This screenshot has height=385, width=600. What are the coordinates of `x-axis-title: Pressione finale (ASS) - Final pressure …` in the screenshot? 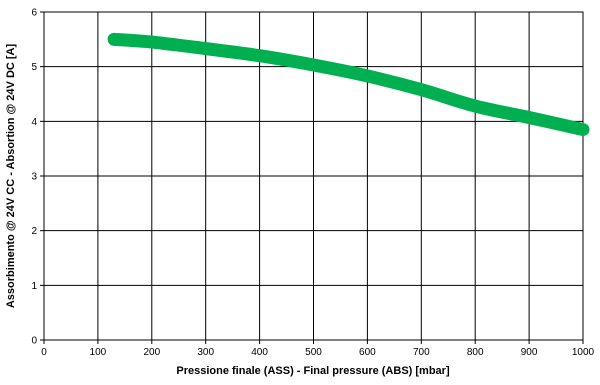 It's located at (313, 371).